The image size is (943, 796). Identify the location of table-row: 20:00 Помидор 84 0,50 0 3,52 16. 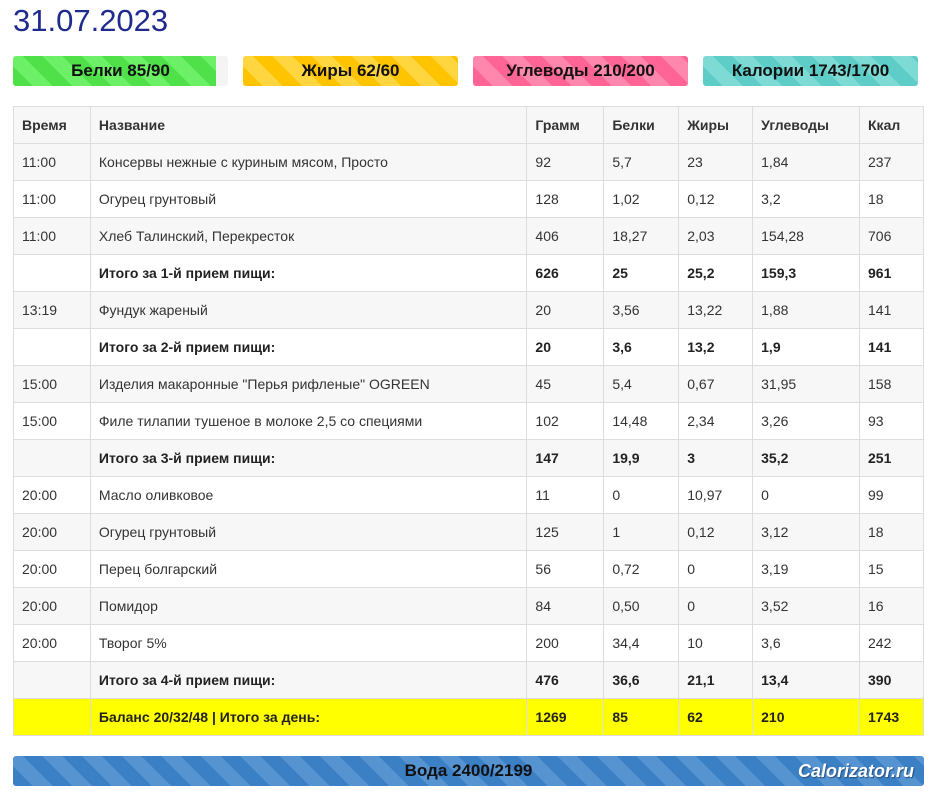
(468, 606).